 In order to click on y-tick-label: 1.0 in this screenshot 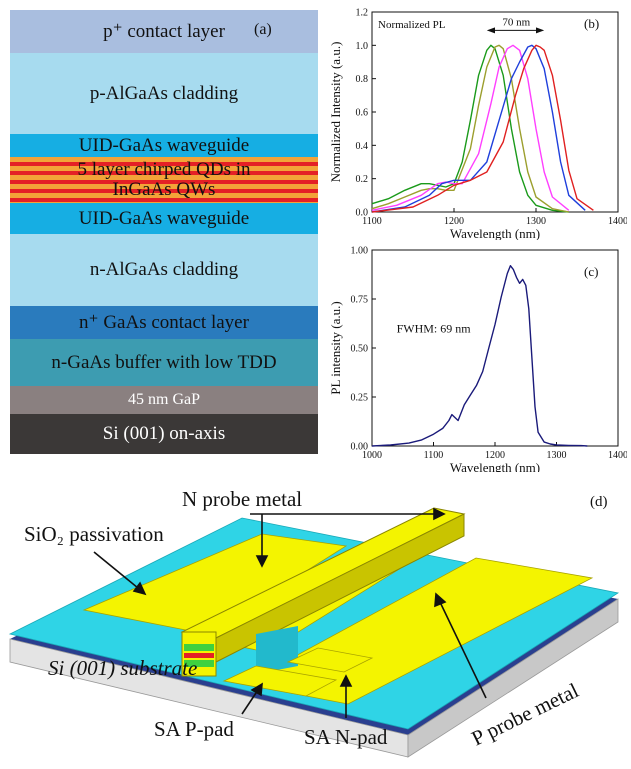, I will do `click(362, 46)`.